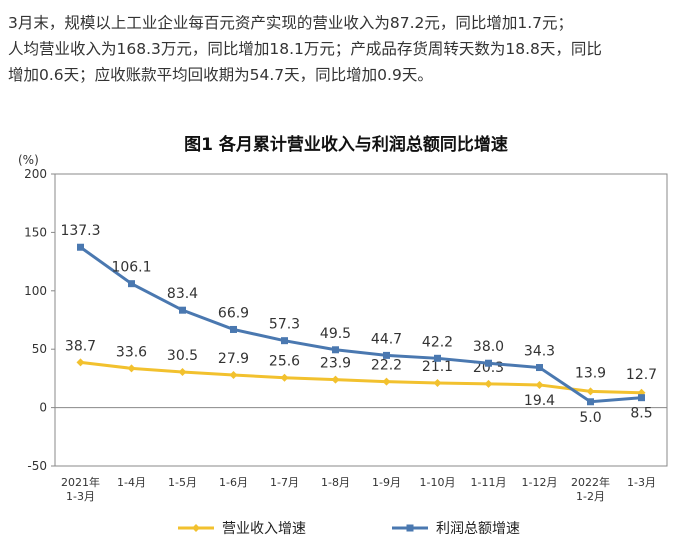 This screenshot has height=553, width=692. I want to click on x-tick-label: 2021年 1-3月, so click(80, 489).